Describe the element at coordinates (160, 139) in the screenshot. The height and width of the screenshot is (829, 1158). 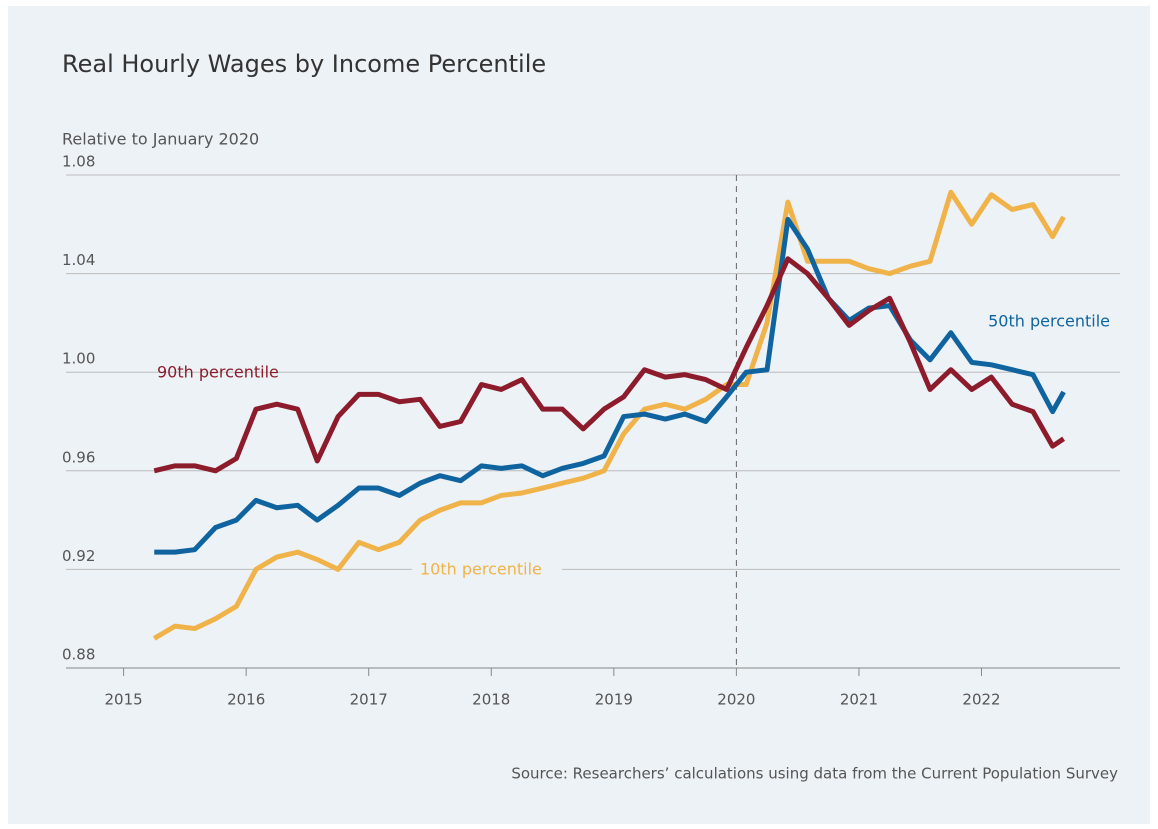
I see `subtitle: Relative to January 2020` at that location.